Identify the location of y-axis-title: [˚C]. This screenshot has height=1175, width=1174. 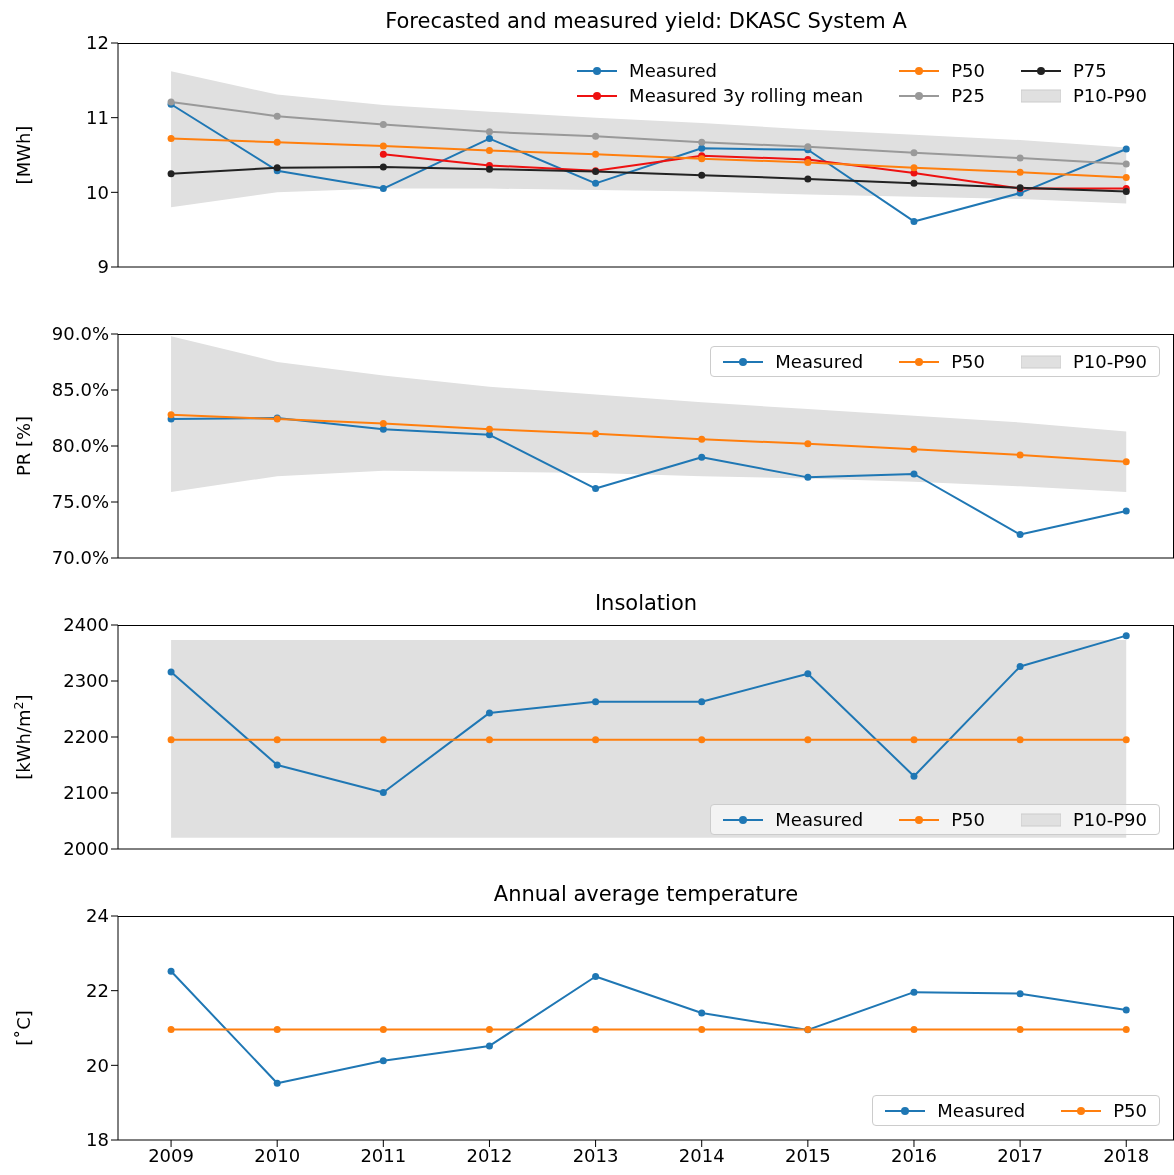
(23, 1028).